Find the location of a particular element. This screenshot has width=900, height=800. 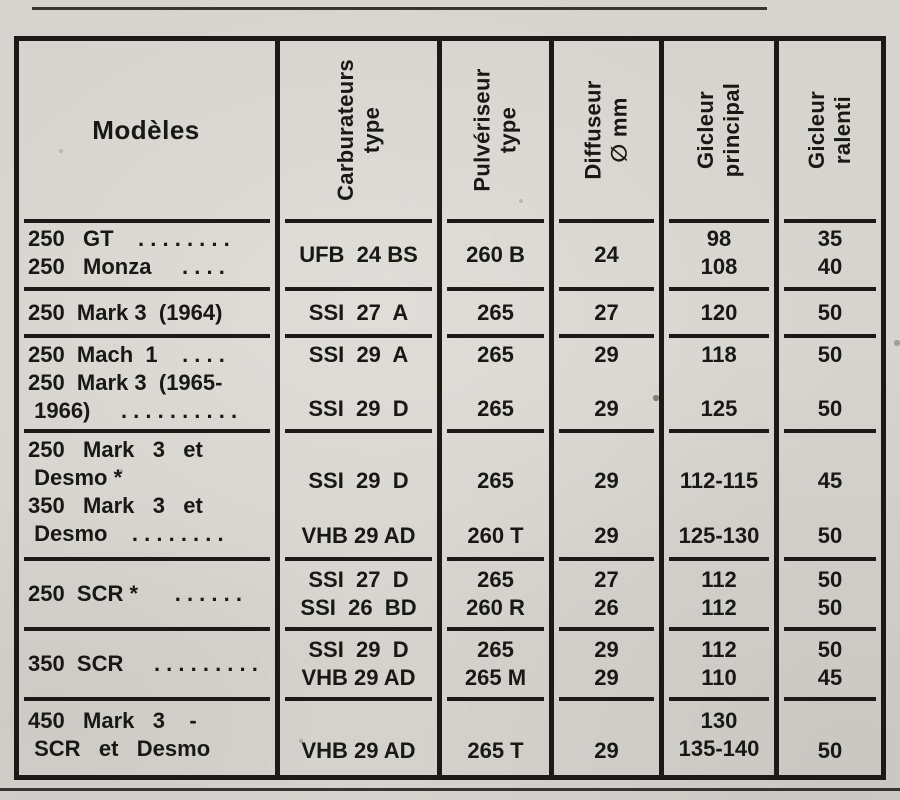

principal-value: 125-130 is located at coordinates (719, 535).